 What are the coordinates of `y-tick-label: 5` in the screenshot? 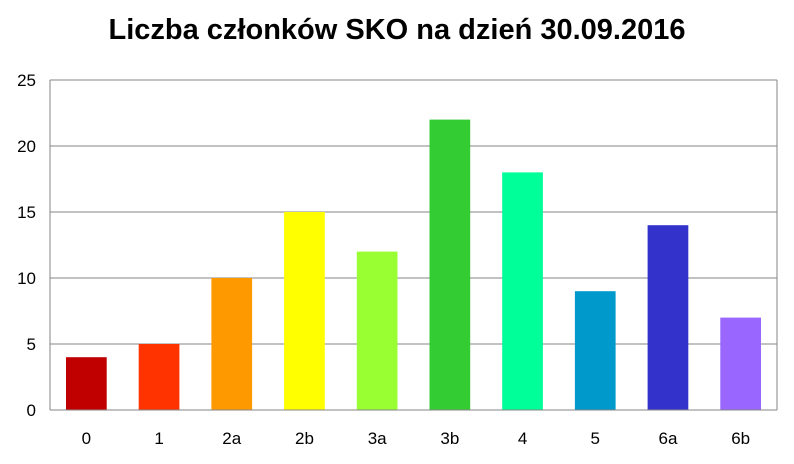 It's located at (31, 344).